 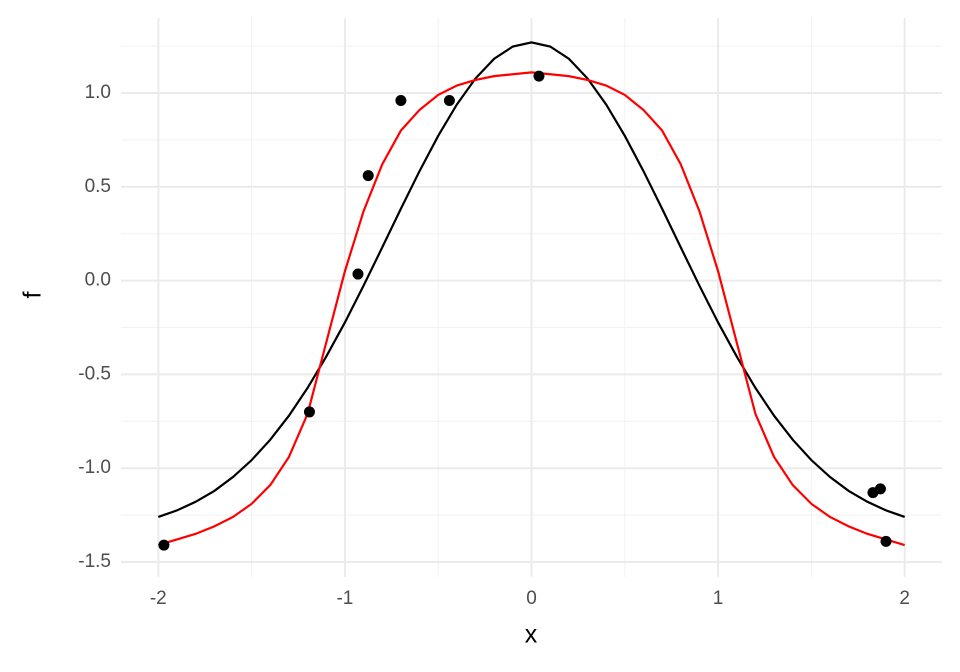 What do you see at coordinates (718, 598) in the screenshot?
I see `x-tick-label: 1` at bounding box center [718, 598].